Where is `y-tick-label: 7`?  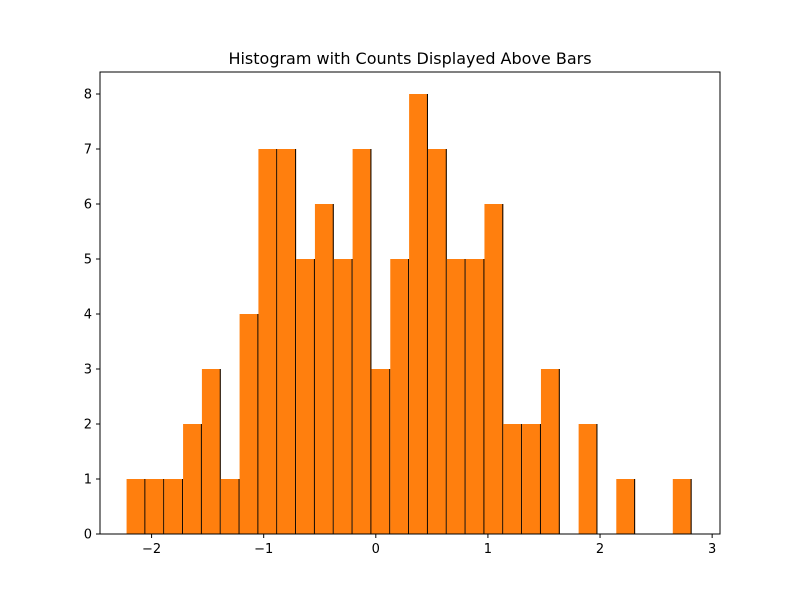 y-tick-label: 7 is located at coordinates (88, 150).